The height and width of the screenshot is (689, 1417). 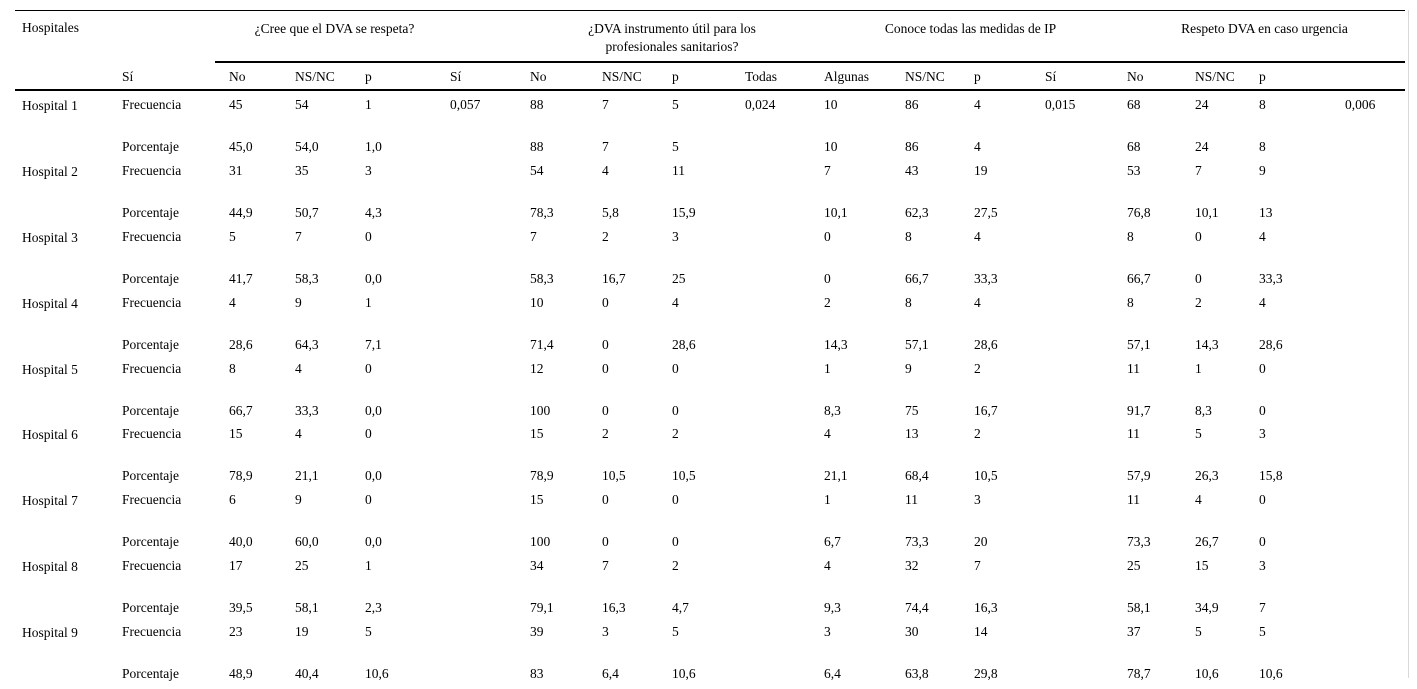 I want to click on table-cell: 86, so click(x=912, y=146).